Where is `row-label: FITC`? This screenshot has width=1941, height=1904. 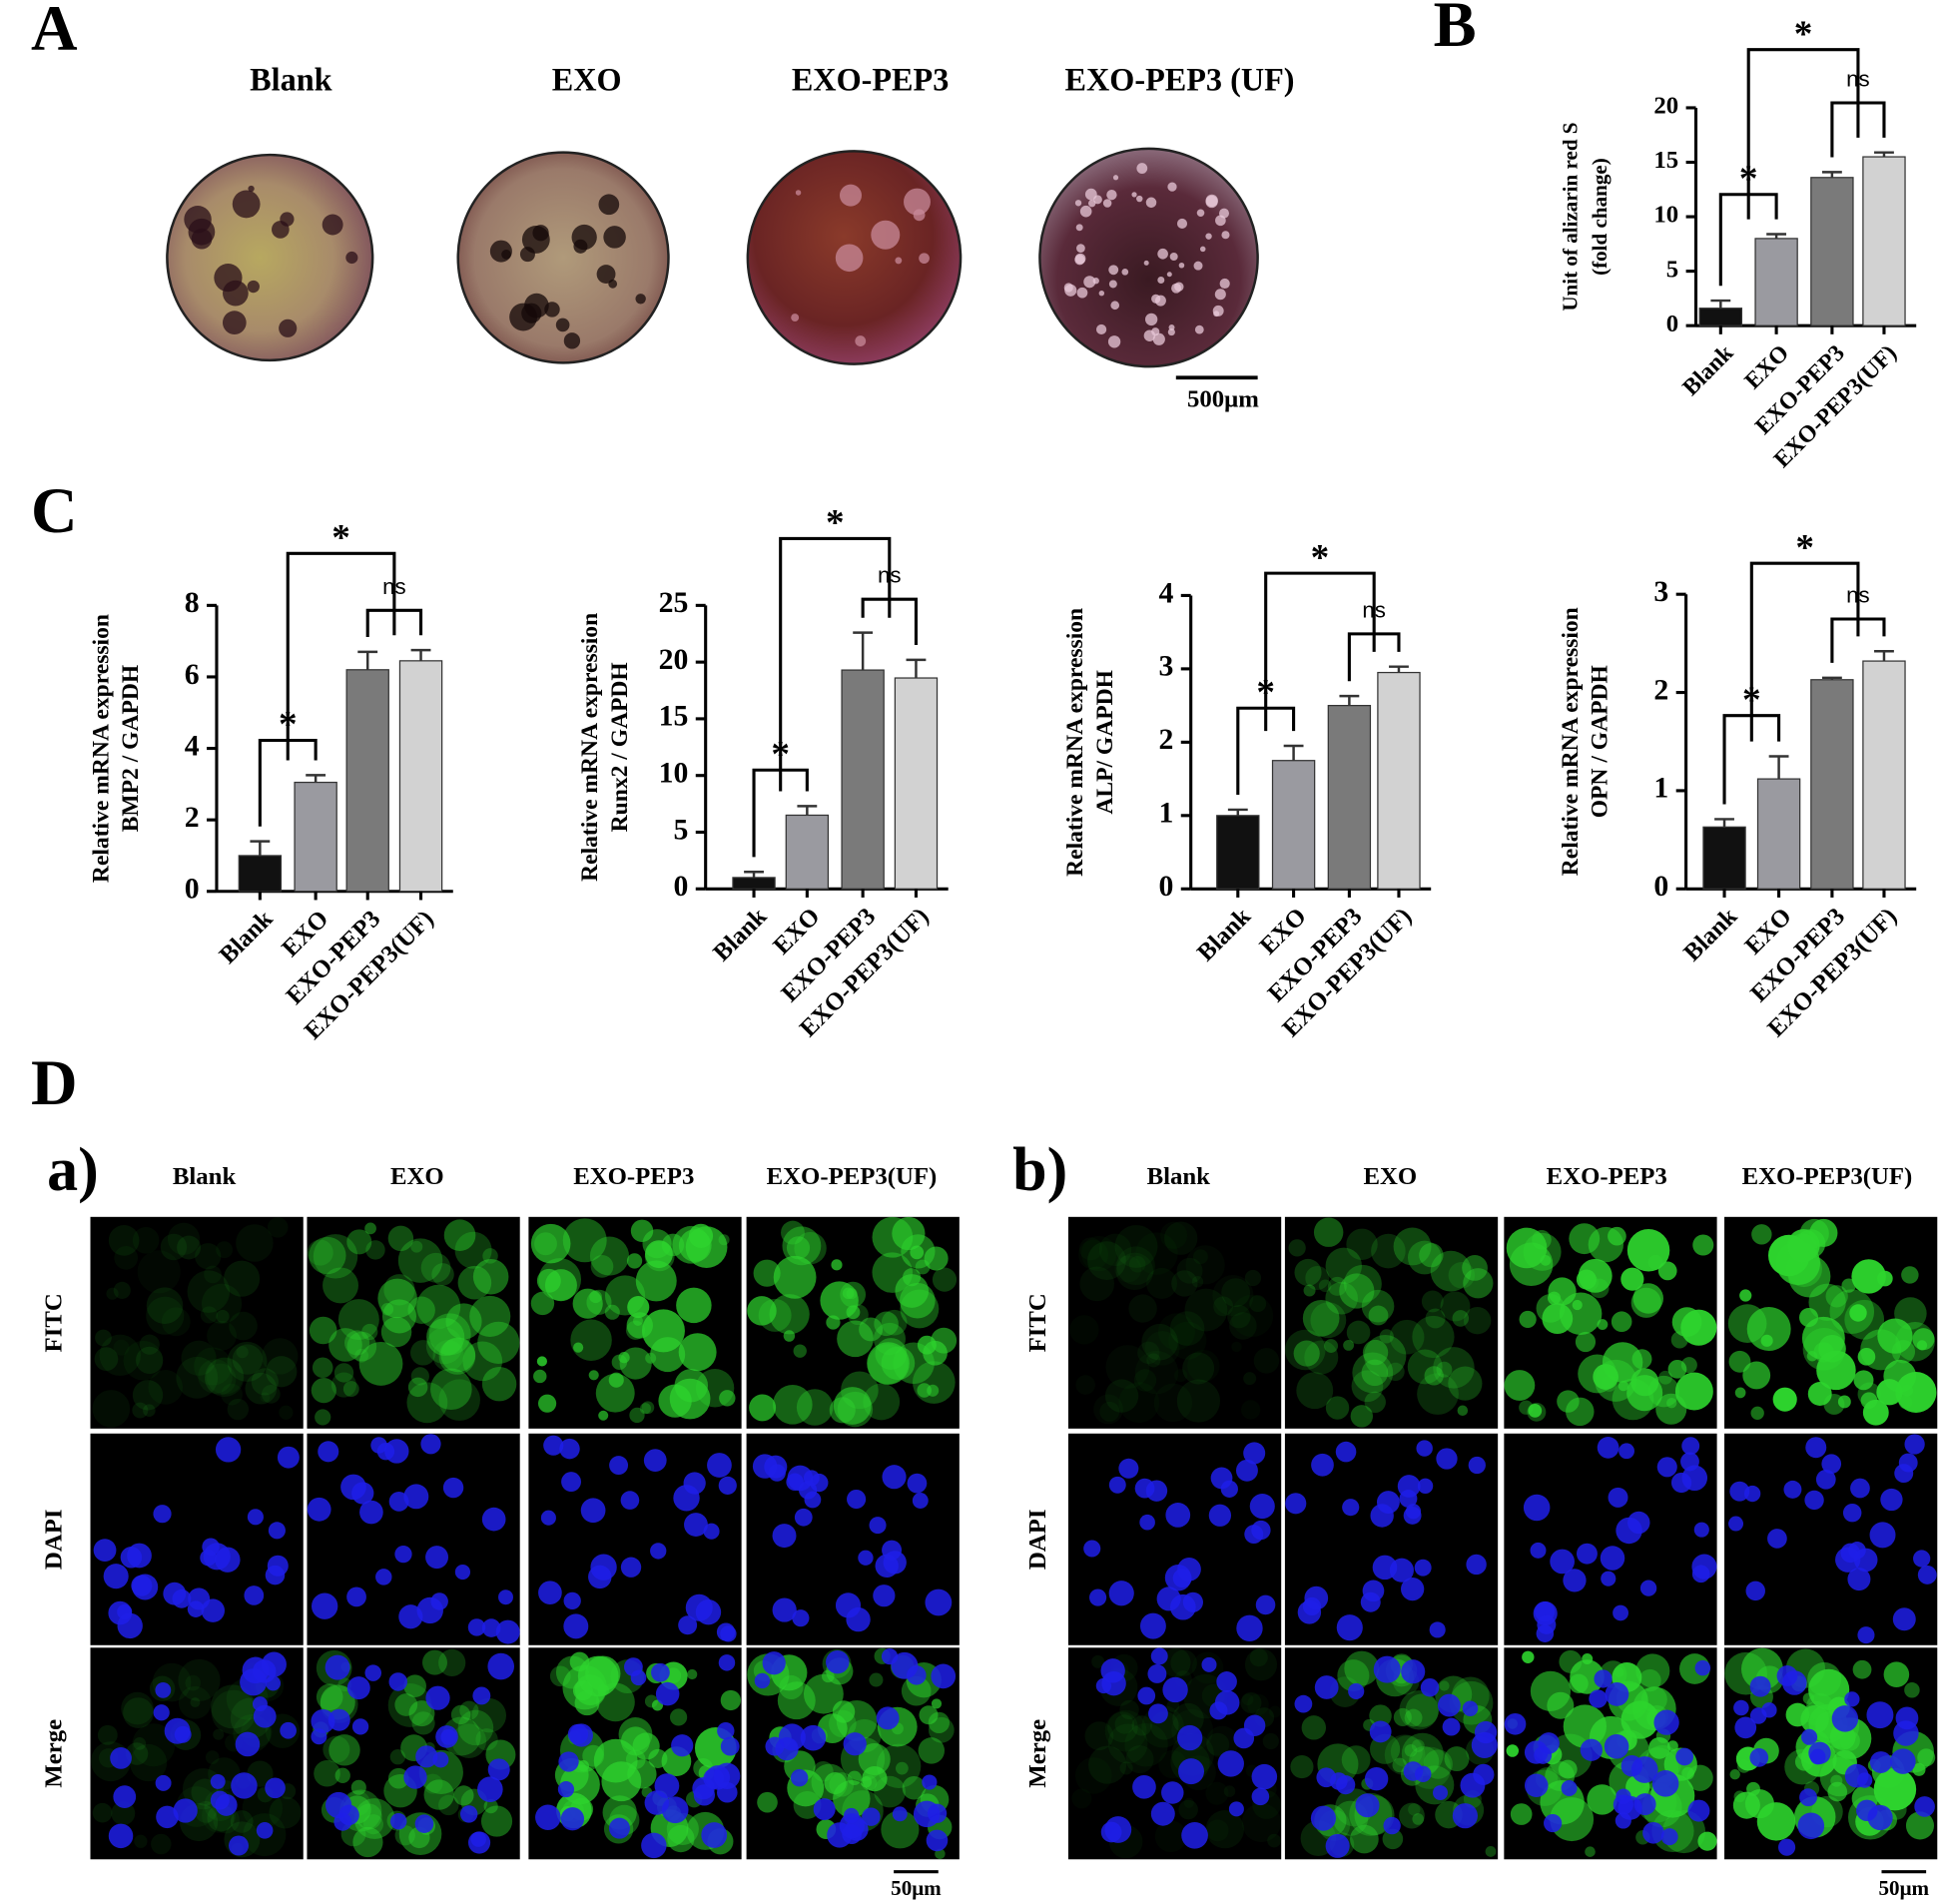 row-label: FITC is located at coordinates (53, 1322).